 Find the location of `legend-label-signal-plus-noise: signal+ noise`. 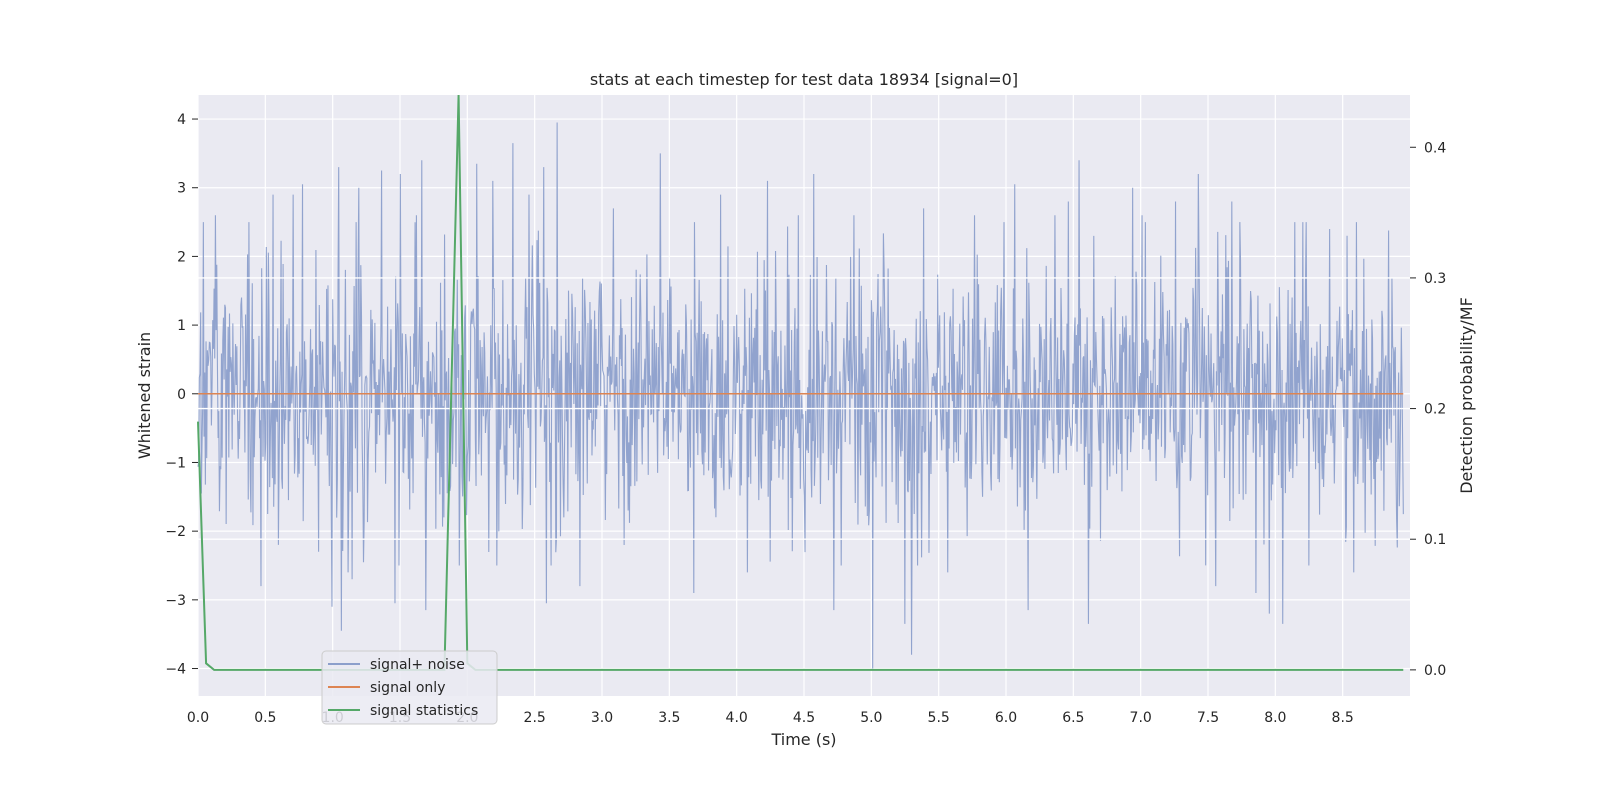

legend-label-signal-plus-noise: signal+ noise is located at coordinates (417, 665).